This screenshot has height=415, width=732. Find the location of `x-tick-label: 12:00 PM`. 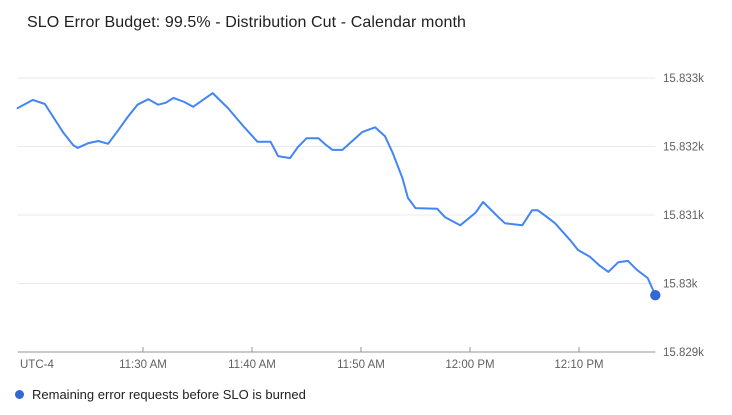

x-tick-label: 12:00 PM is located at coordinates (469, 365).